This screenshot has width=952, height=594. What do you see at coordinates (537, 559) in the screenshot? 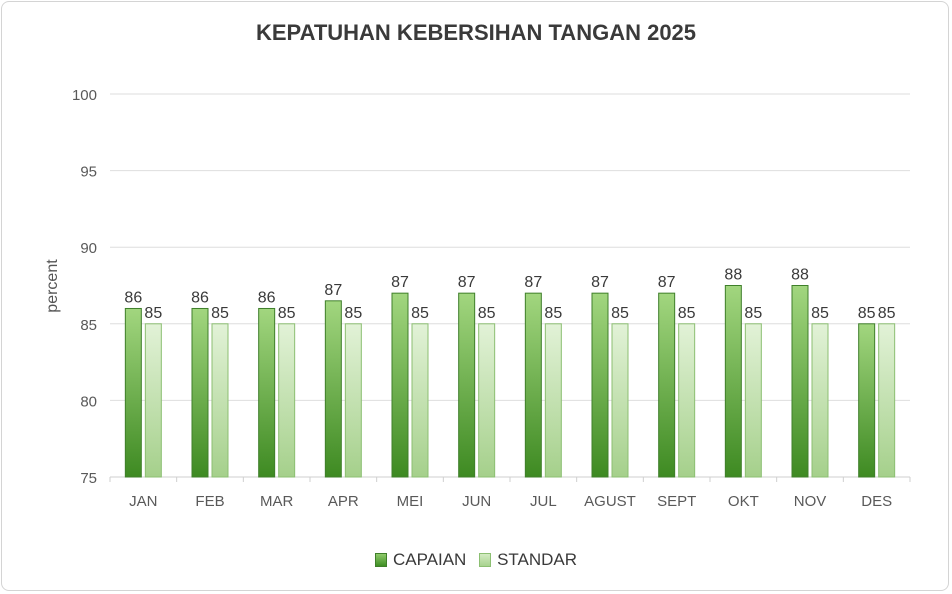
I see `legend-label-standar: STANDAR` at bounding box center [537, 559].